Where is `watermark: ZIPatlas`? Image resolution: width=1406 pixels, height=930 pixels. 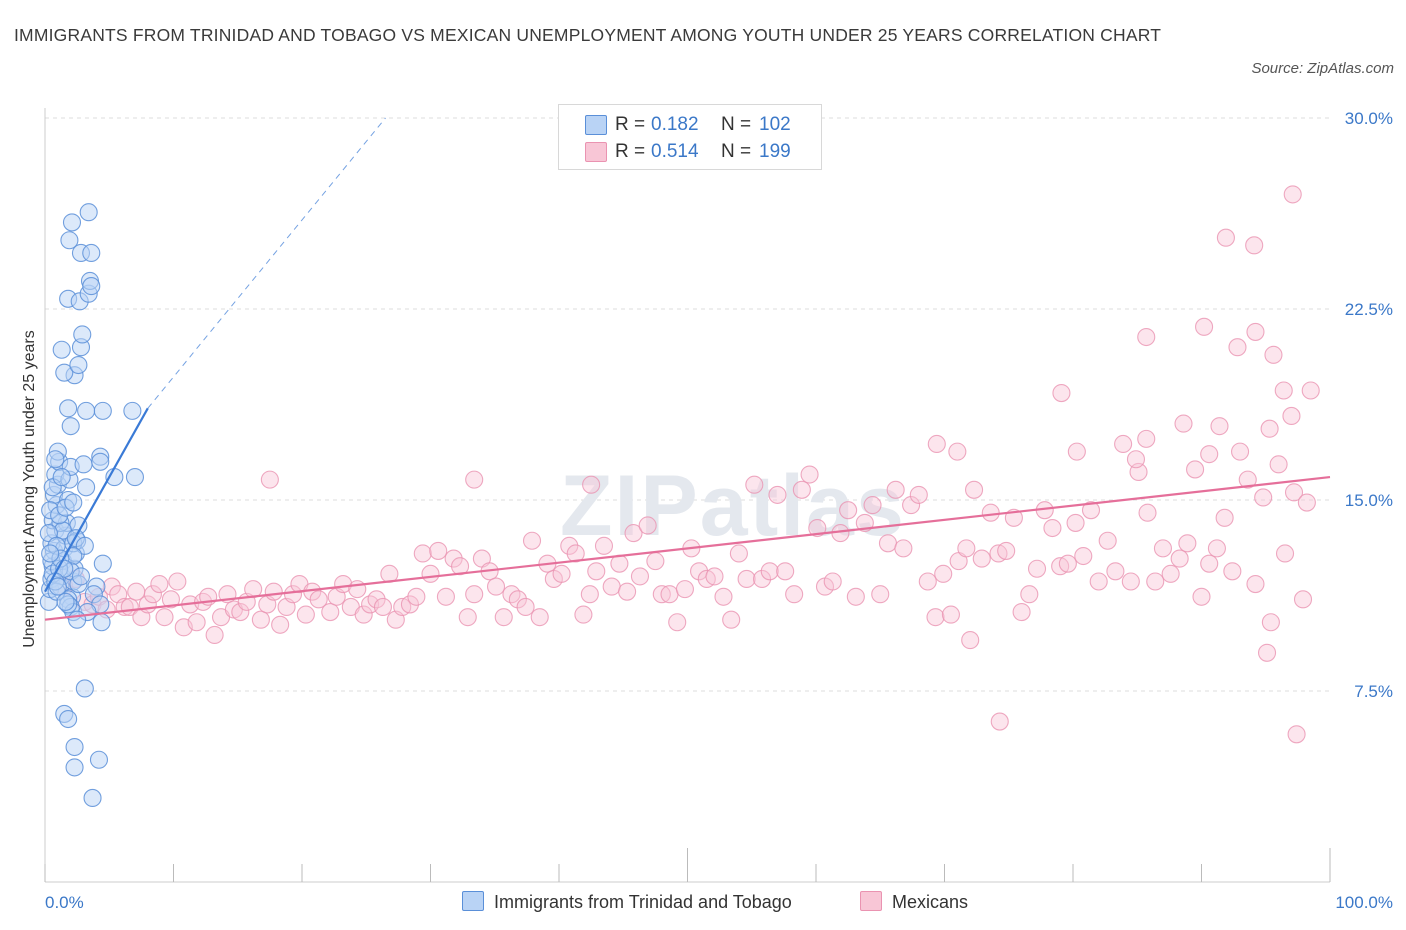 watermark: ZIPatlas is located at coordinates (733, 506).